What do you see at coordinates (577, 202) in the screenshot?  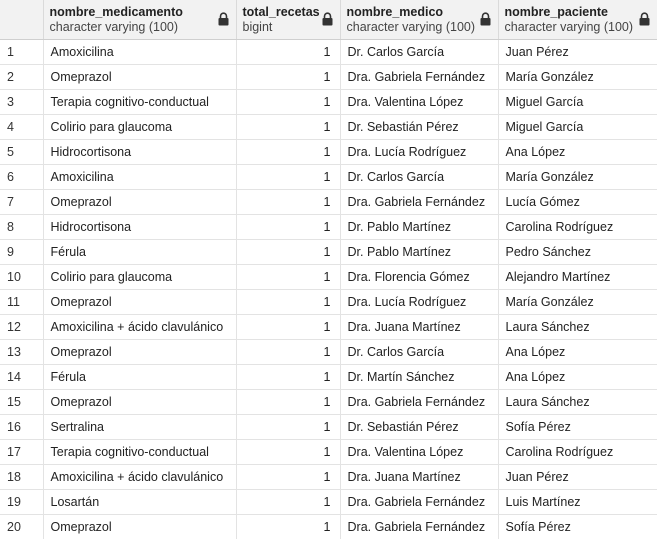 I see `cell-nombre-paciente: Lucía Gómez` at bounding box center [577, 202].